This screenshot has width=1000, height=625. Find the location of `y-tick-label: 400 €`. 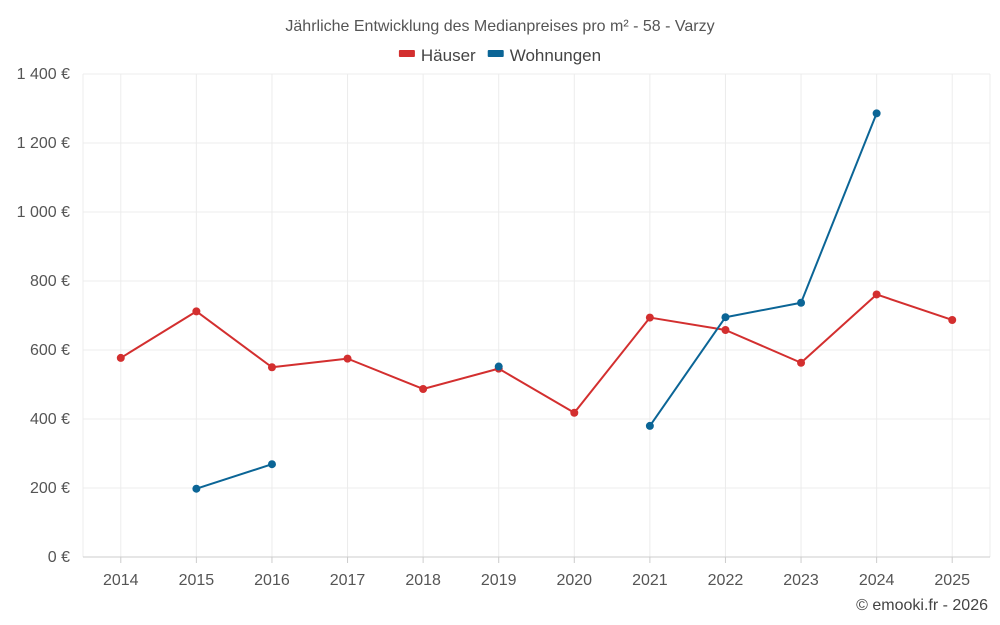

y-tick-label: 400 € is located at coordinates (50, 419).